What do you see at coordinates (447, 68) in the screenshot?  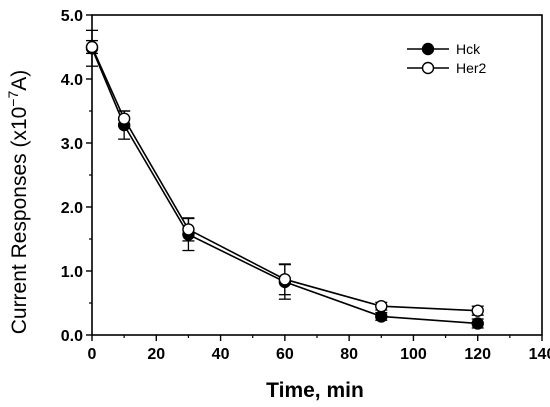 I see `legend-item-her2: Her2` at bounding box center [447, 68].